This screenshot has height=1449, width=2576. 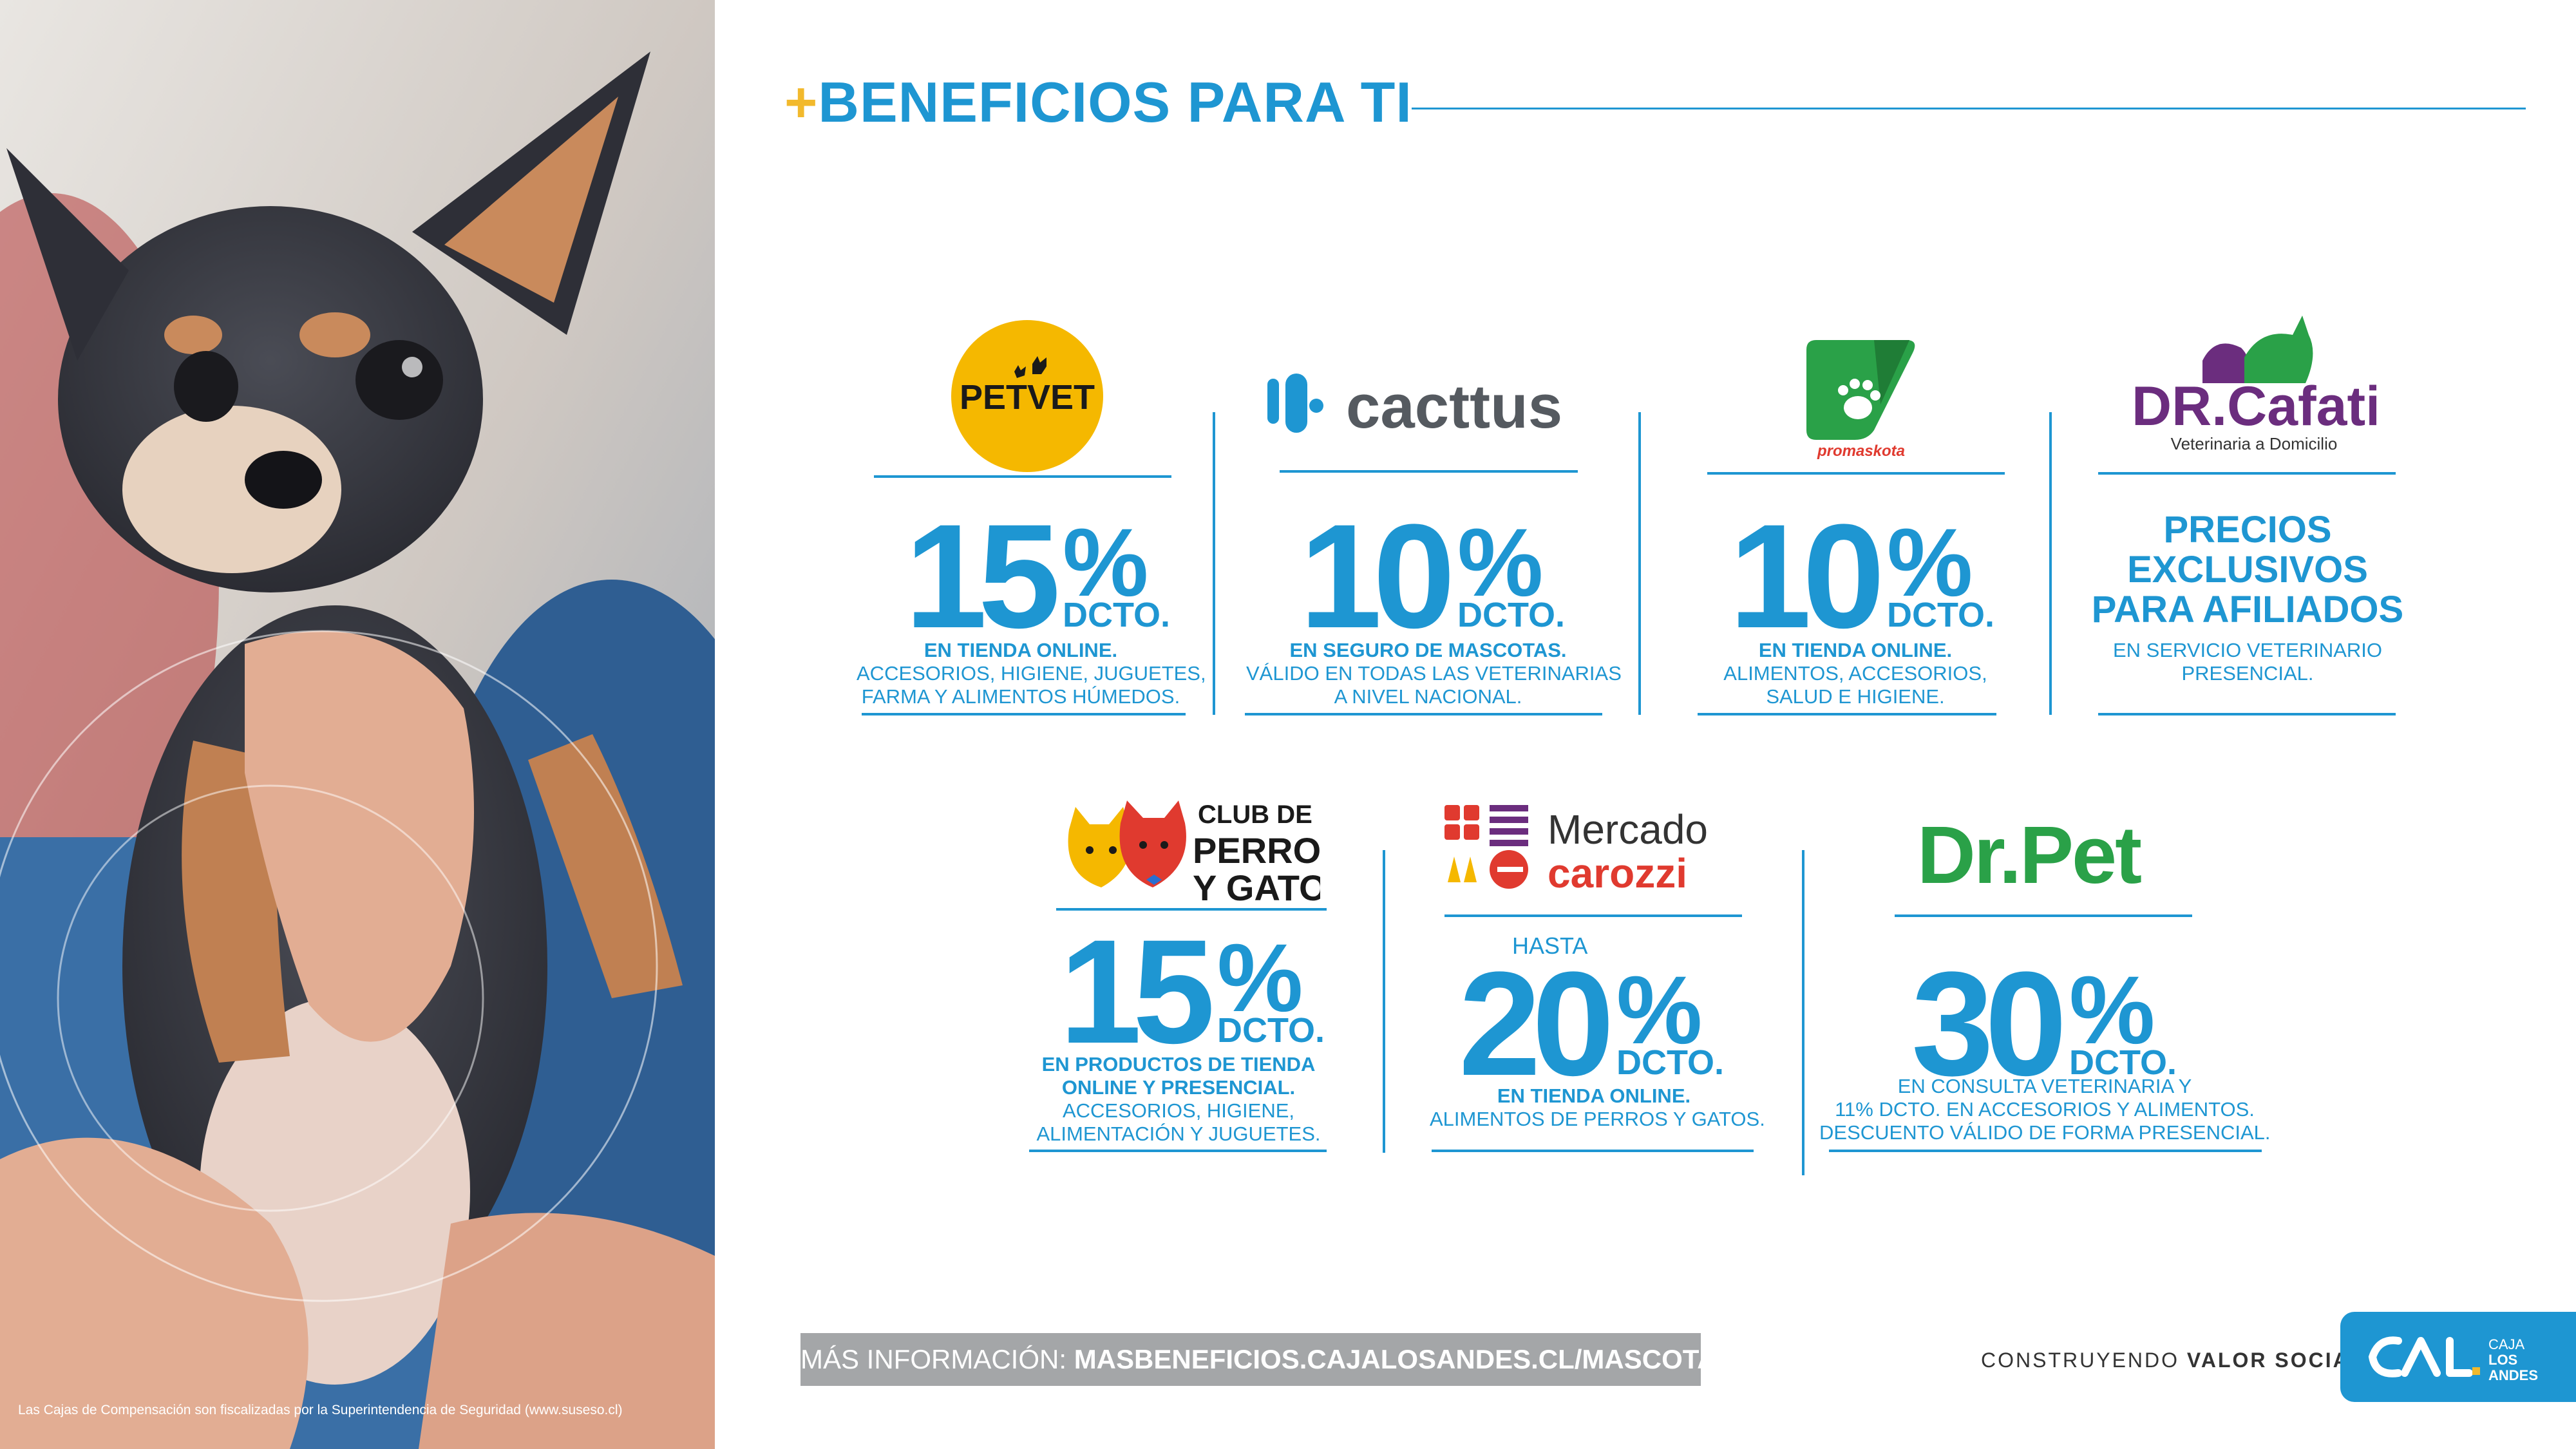 I want to click on benefit-headline: PRECIOS EXCLUSIVOS PARA AFILIADOS, so click(x=2247, y=570).